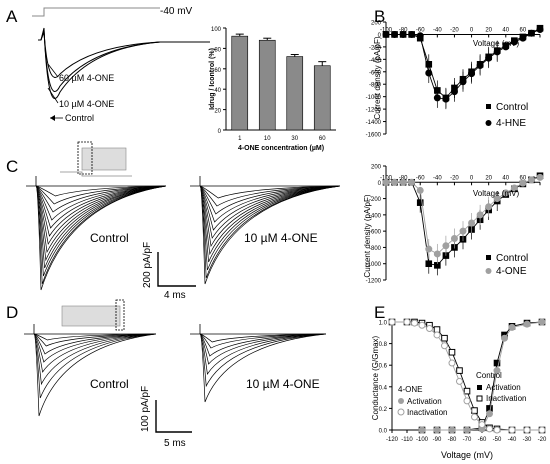 The width and height of the screenshot is (550, 464). I want to click on x-axis-label: 4-ONE concentration (µM), so click(281, 148).